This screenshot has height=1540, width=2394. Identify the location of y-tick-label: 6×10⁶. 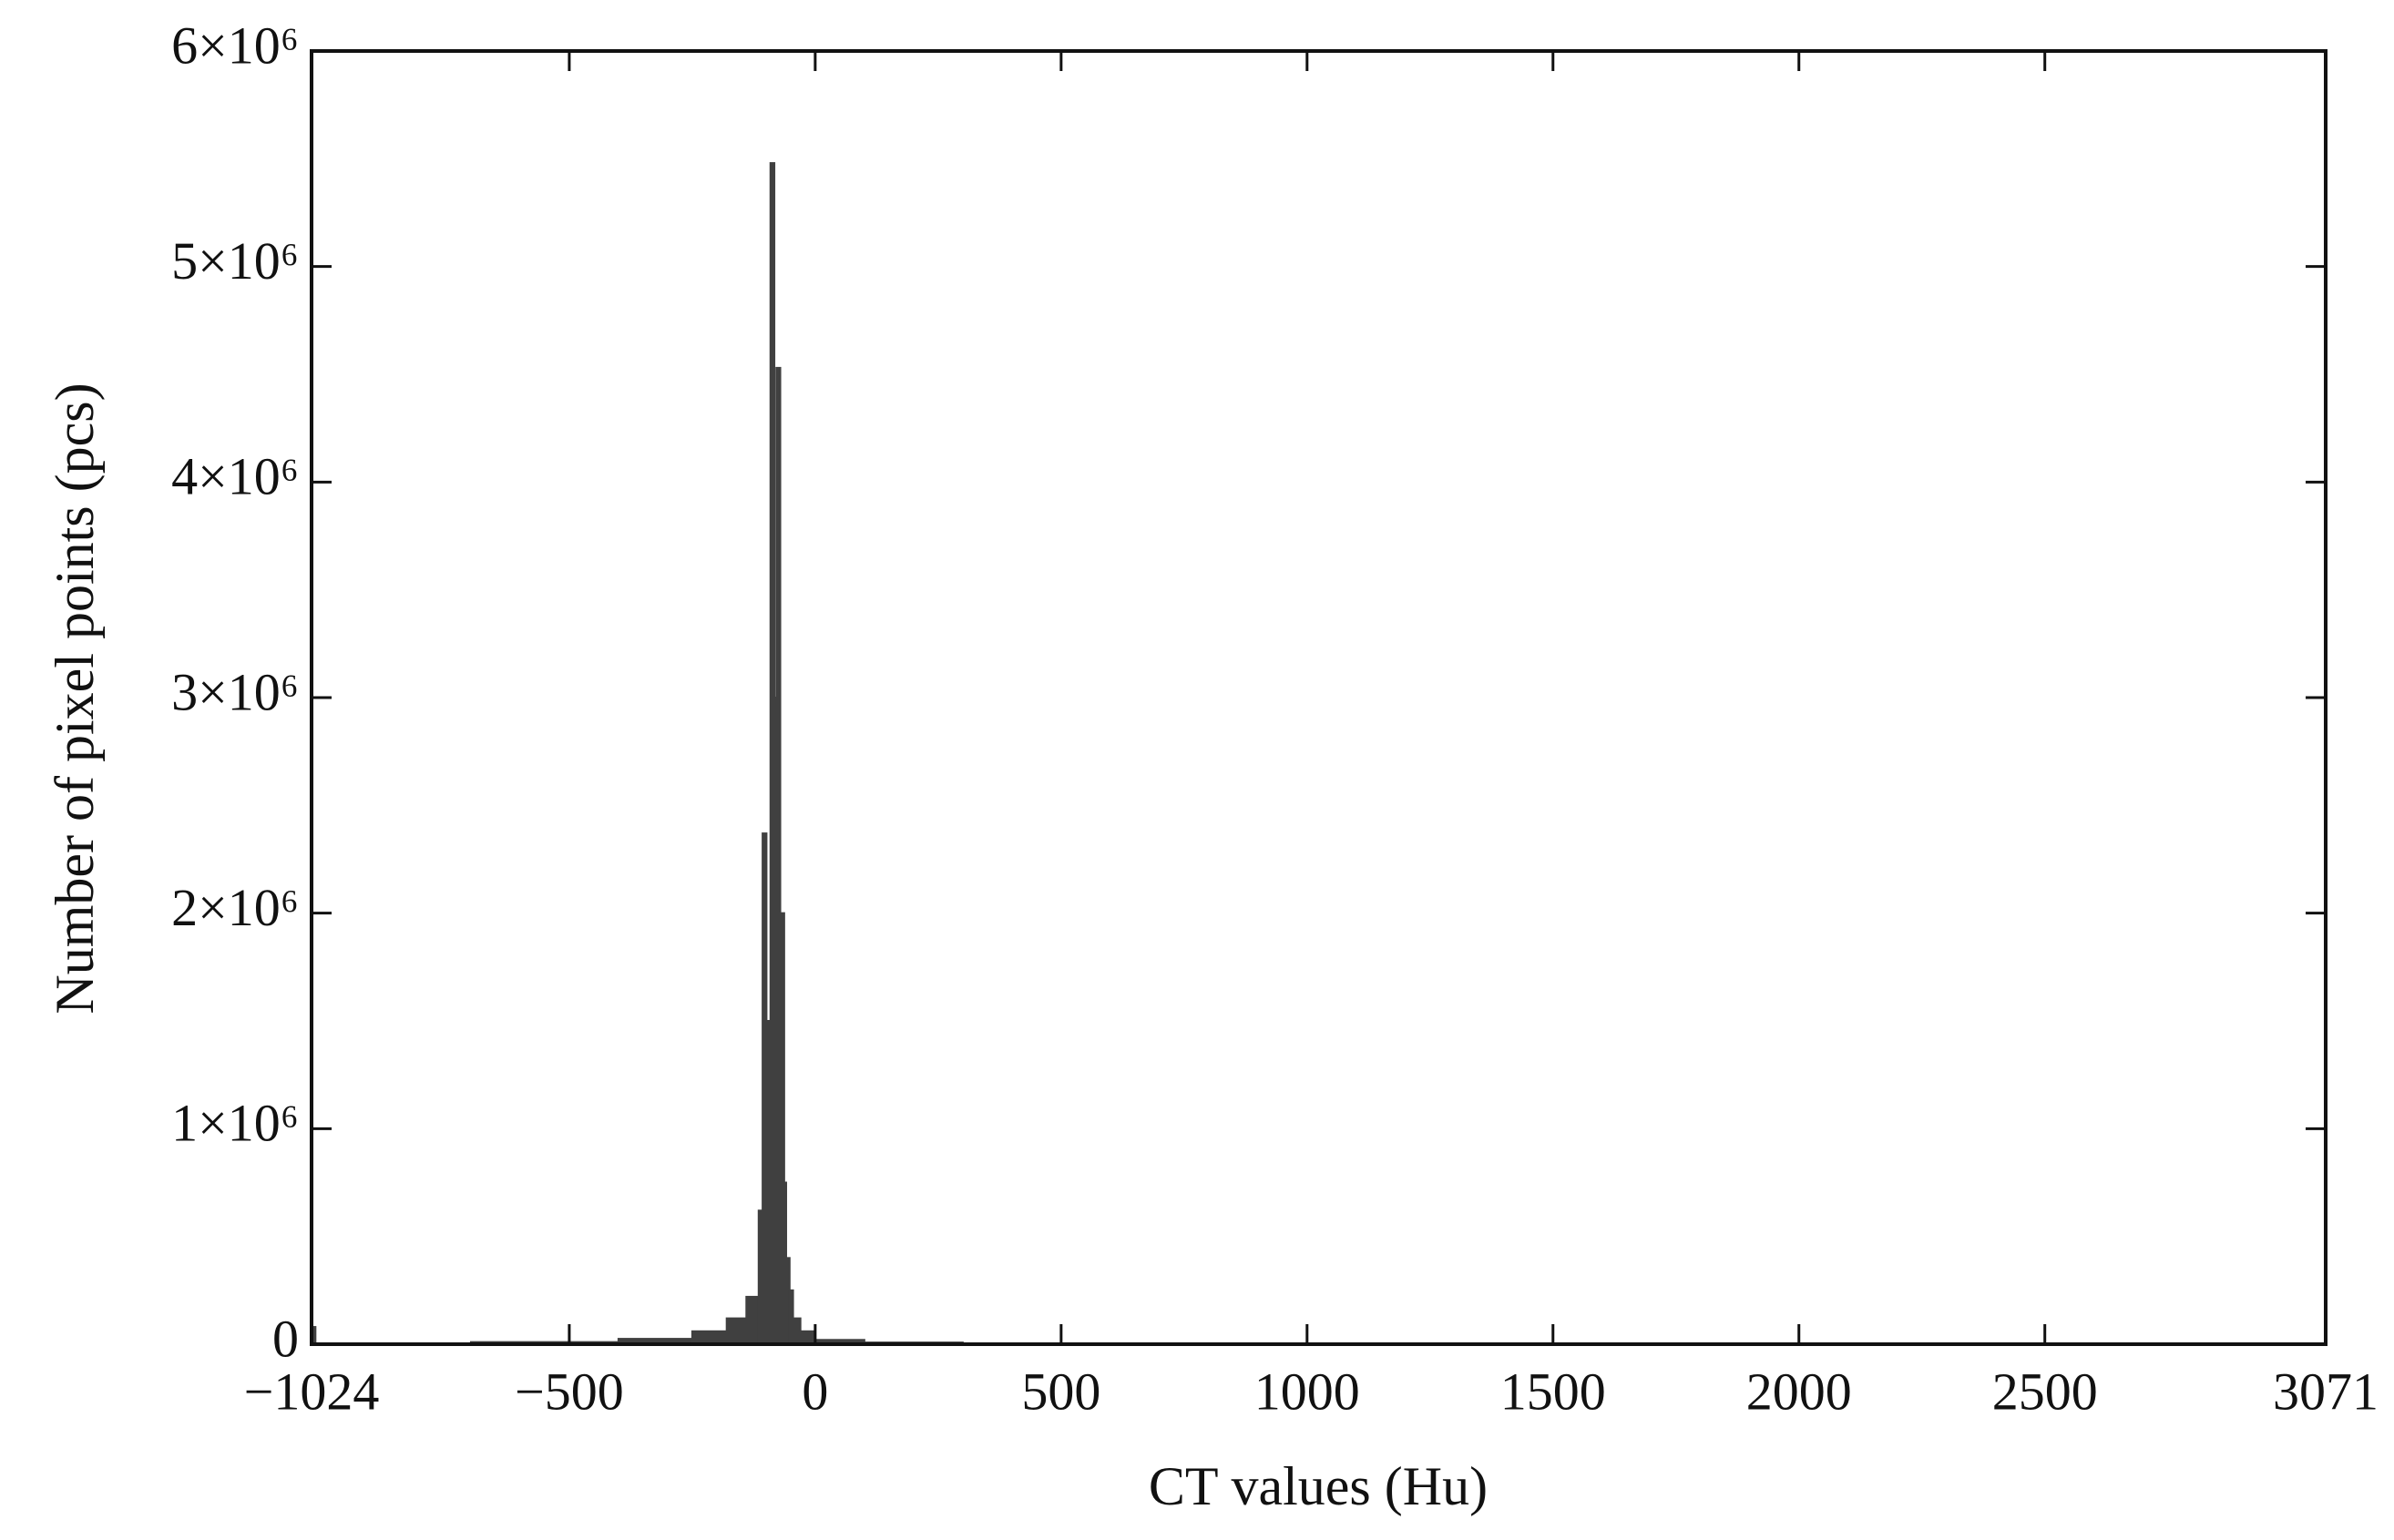
(235, 45).